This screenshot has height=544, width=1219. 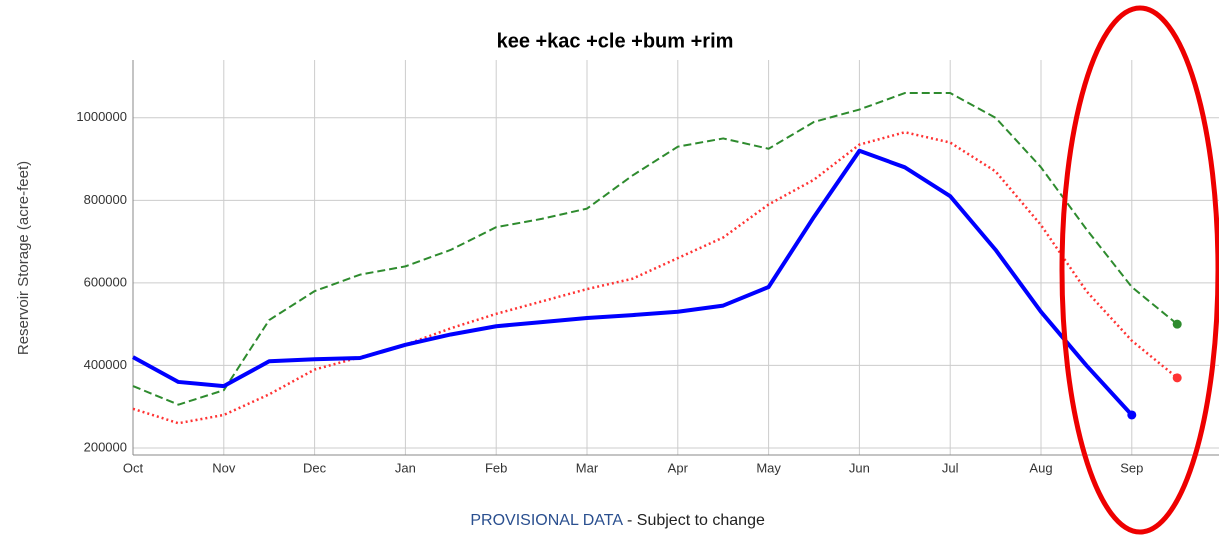 I want to click on x-tick-label: Feb, so click(x=496, y=467).